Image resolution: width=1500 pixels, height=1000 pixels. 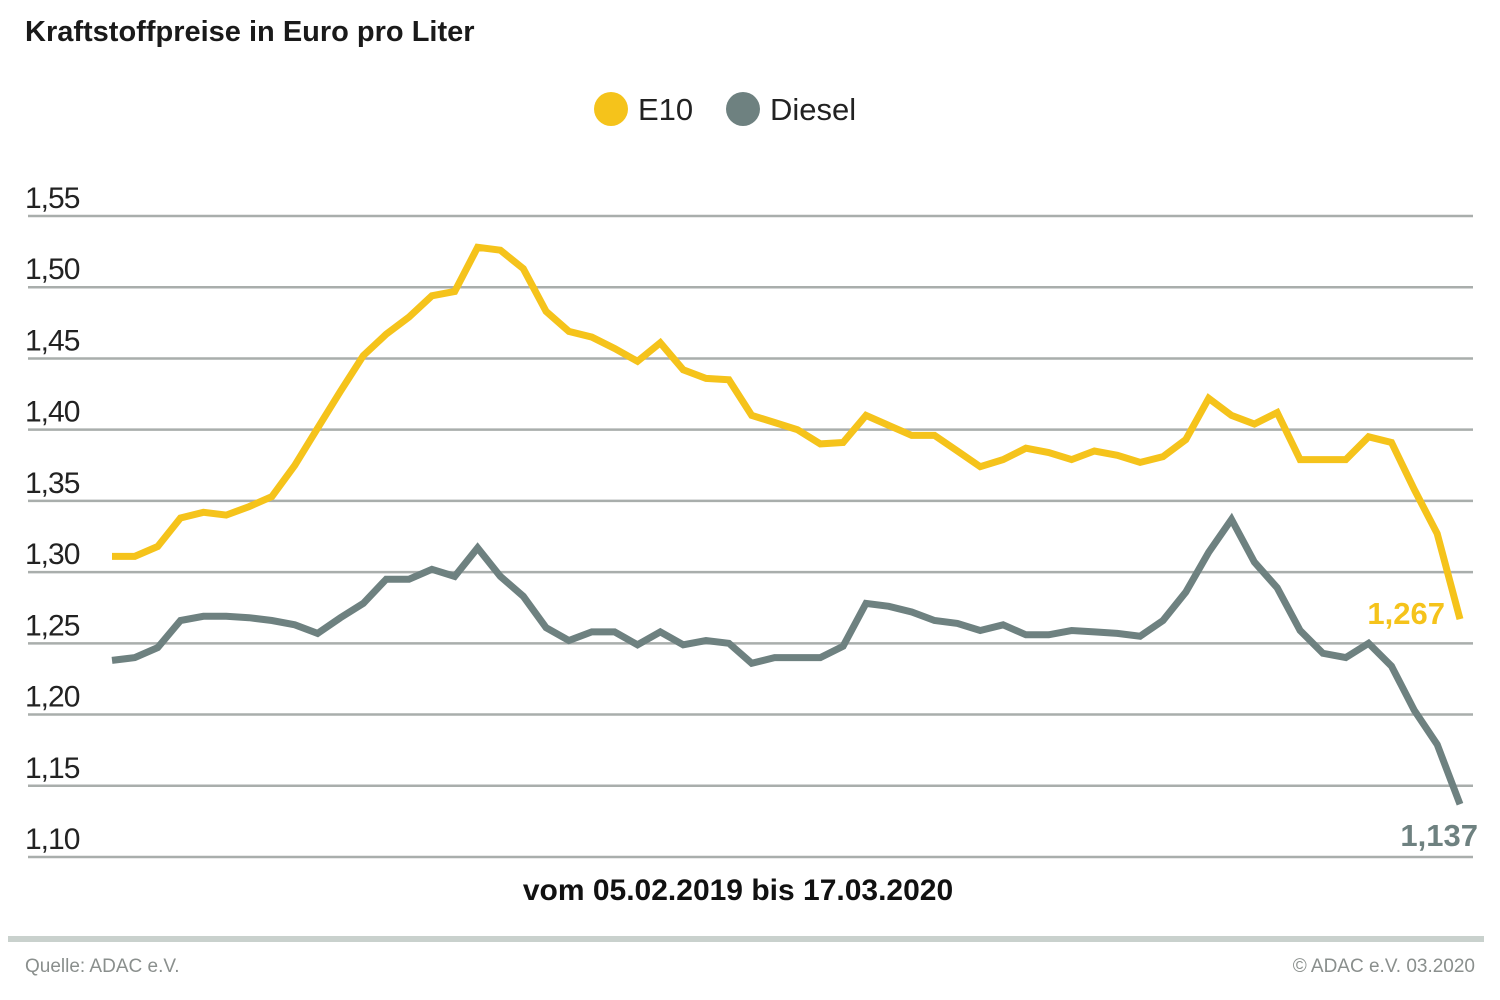 I want to click on y-tick-label: 1,55, so click(x=52, y=198).